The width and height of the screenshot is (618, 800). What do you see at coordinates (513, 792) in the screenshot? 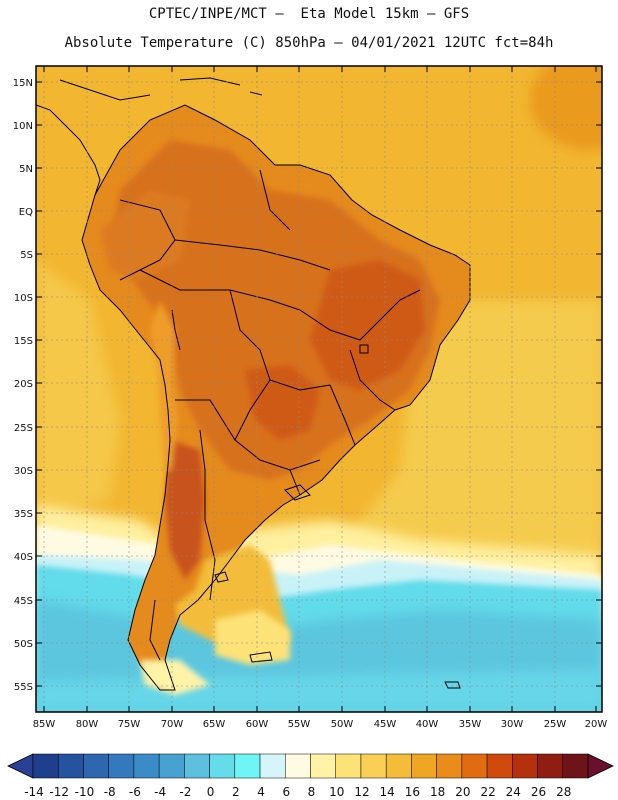
I see `colorbar-label: 24` at bounding box center [513, 792].